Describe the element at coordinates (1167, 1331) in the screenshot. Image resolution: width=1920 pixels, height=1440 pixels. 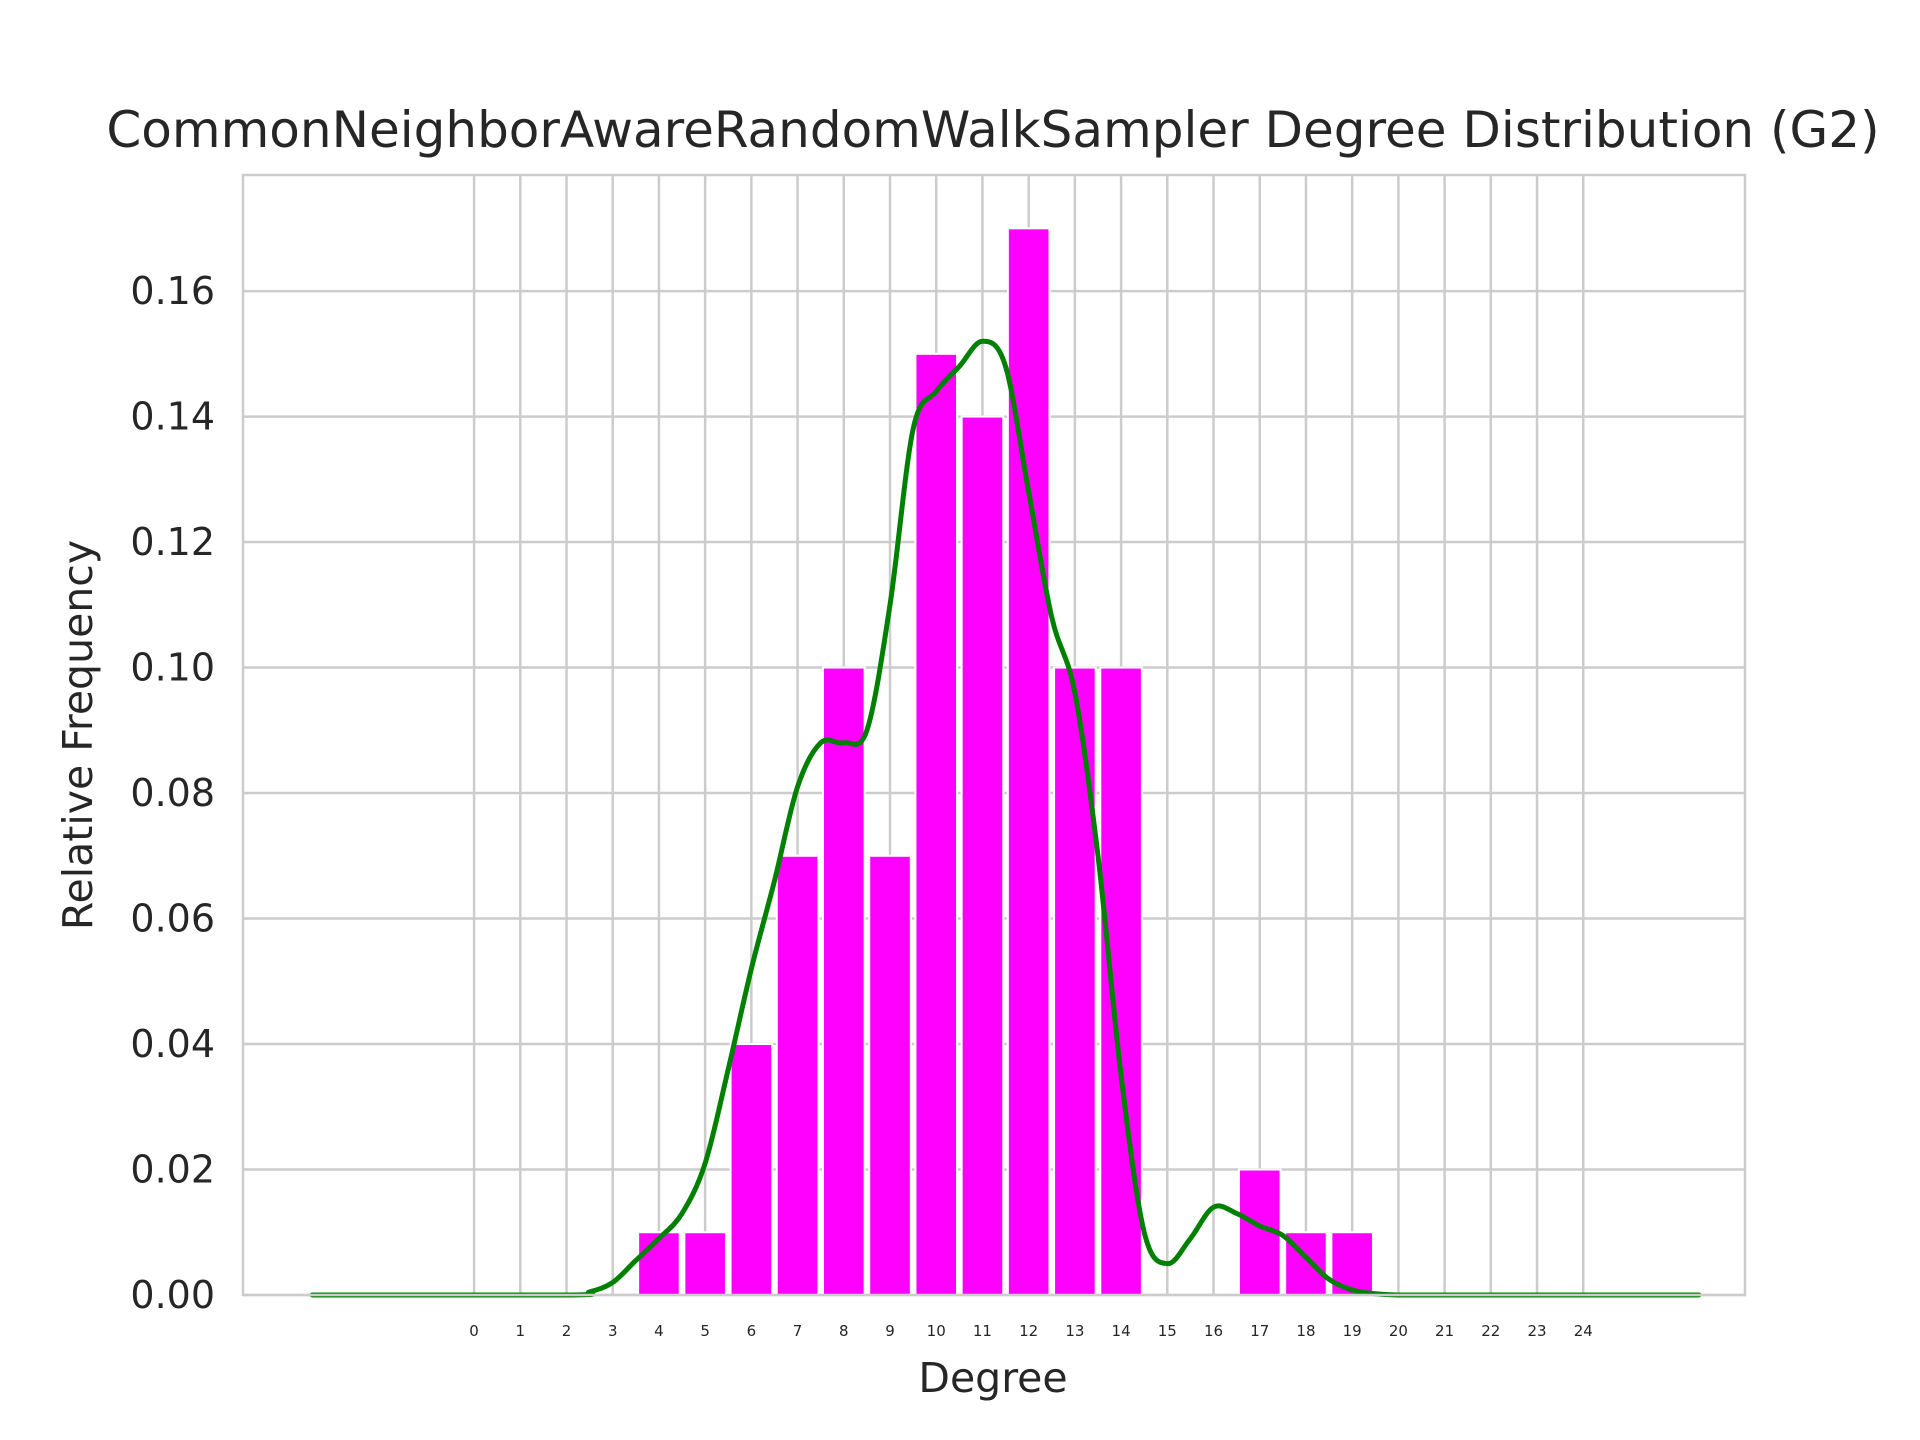
I see `x-tick-label: 15` at that location.